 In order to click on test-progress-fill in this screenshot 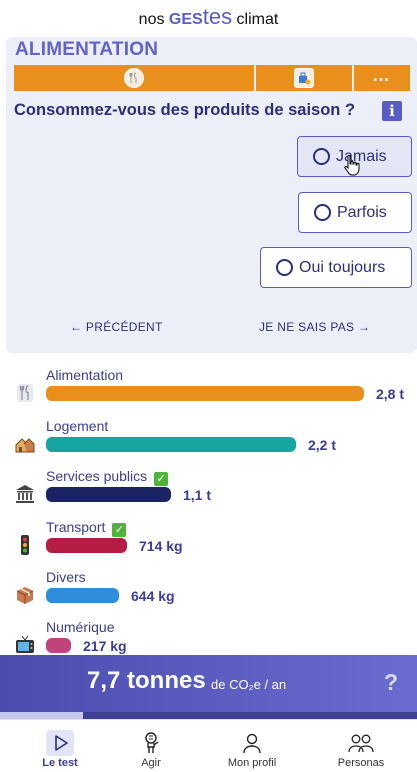, I will do `click(42, 715)`.